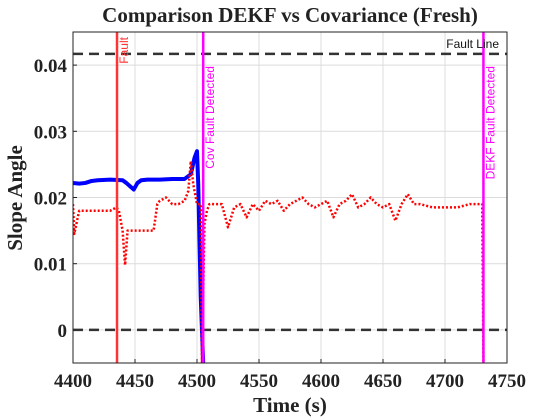 This screenshot has width=560, height=420. Describe the element at coordinates (50, 199) in the screenshot. I see `y-tick-label: 0.02` at that location.